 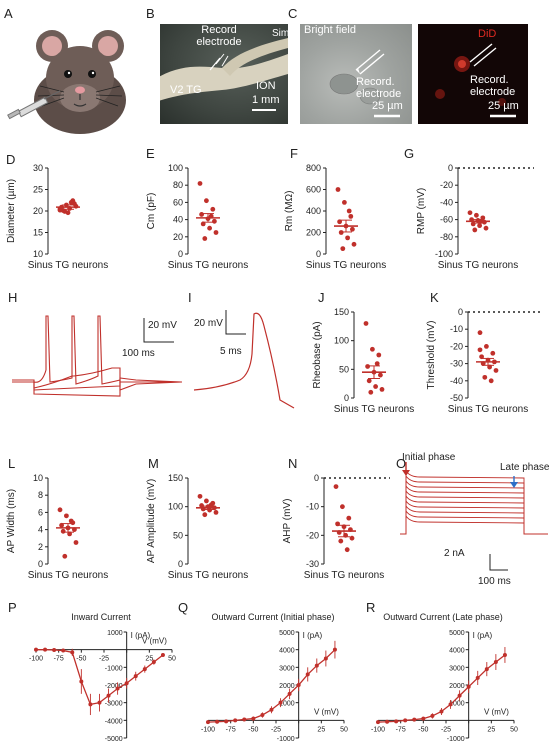 What do you see at coordinates (11, 211) in the screenshot?
I see `y-axis-label: Diameter (µm)` at bounding box center [11, 211].